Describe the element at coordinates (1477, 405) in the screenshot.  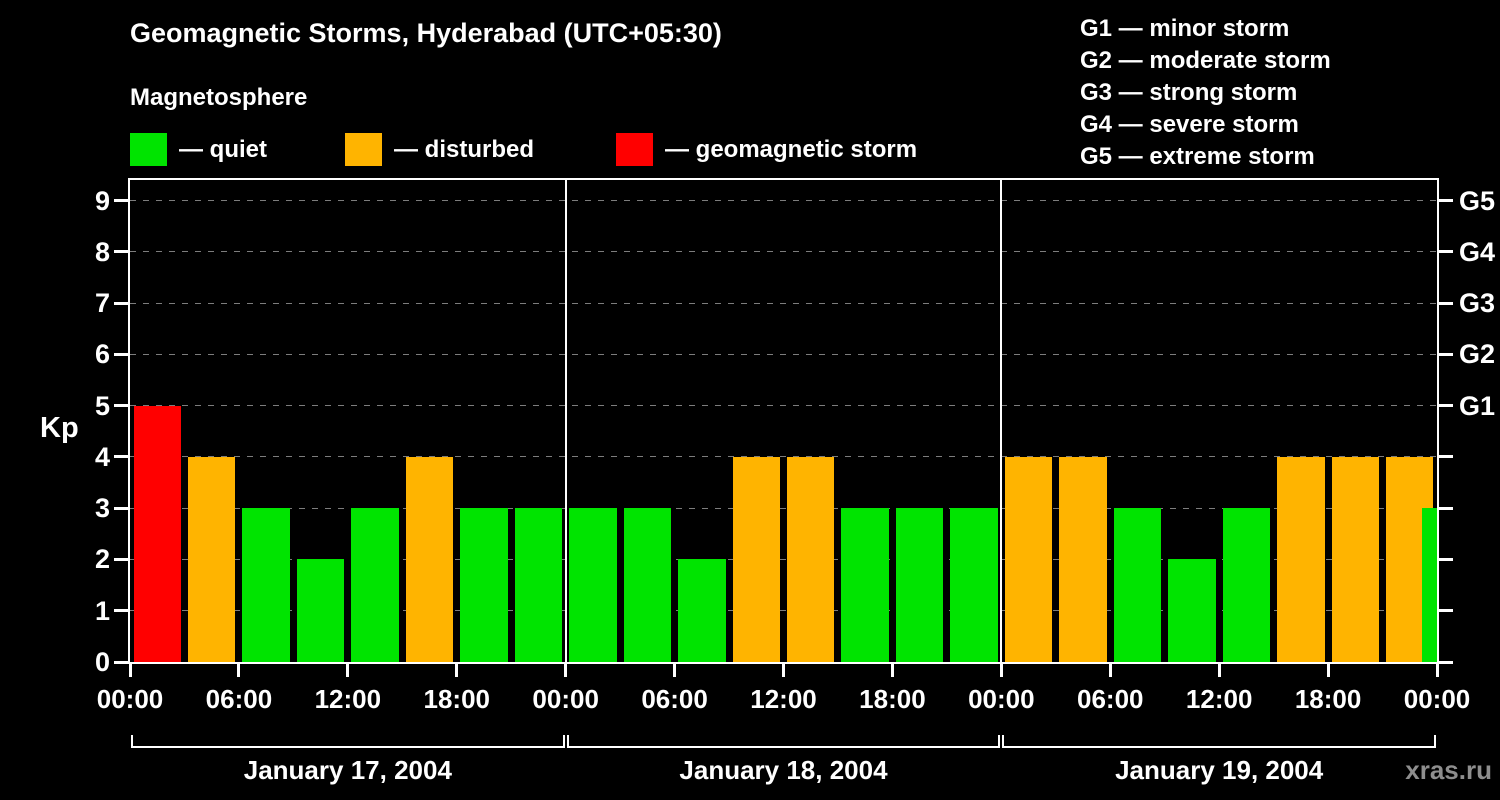
I see `g-level-label-G1: G1` at that location.